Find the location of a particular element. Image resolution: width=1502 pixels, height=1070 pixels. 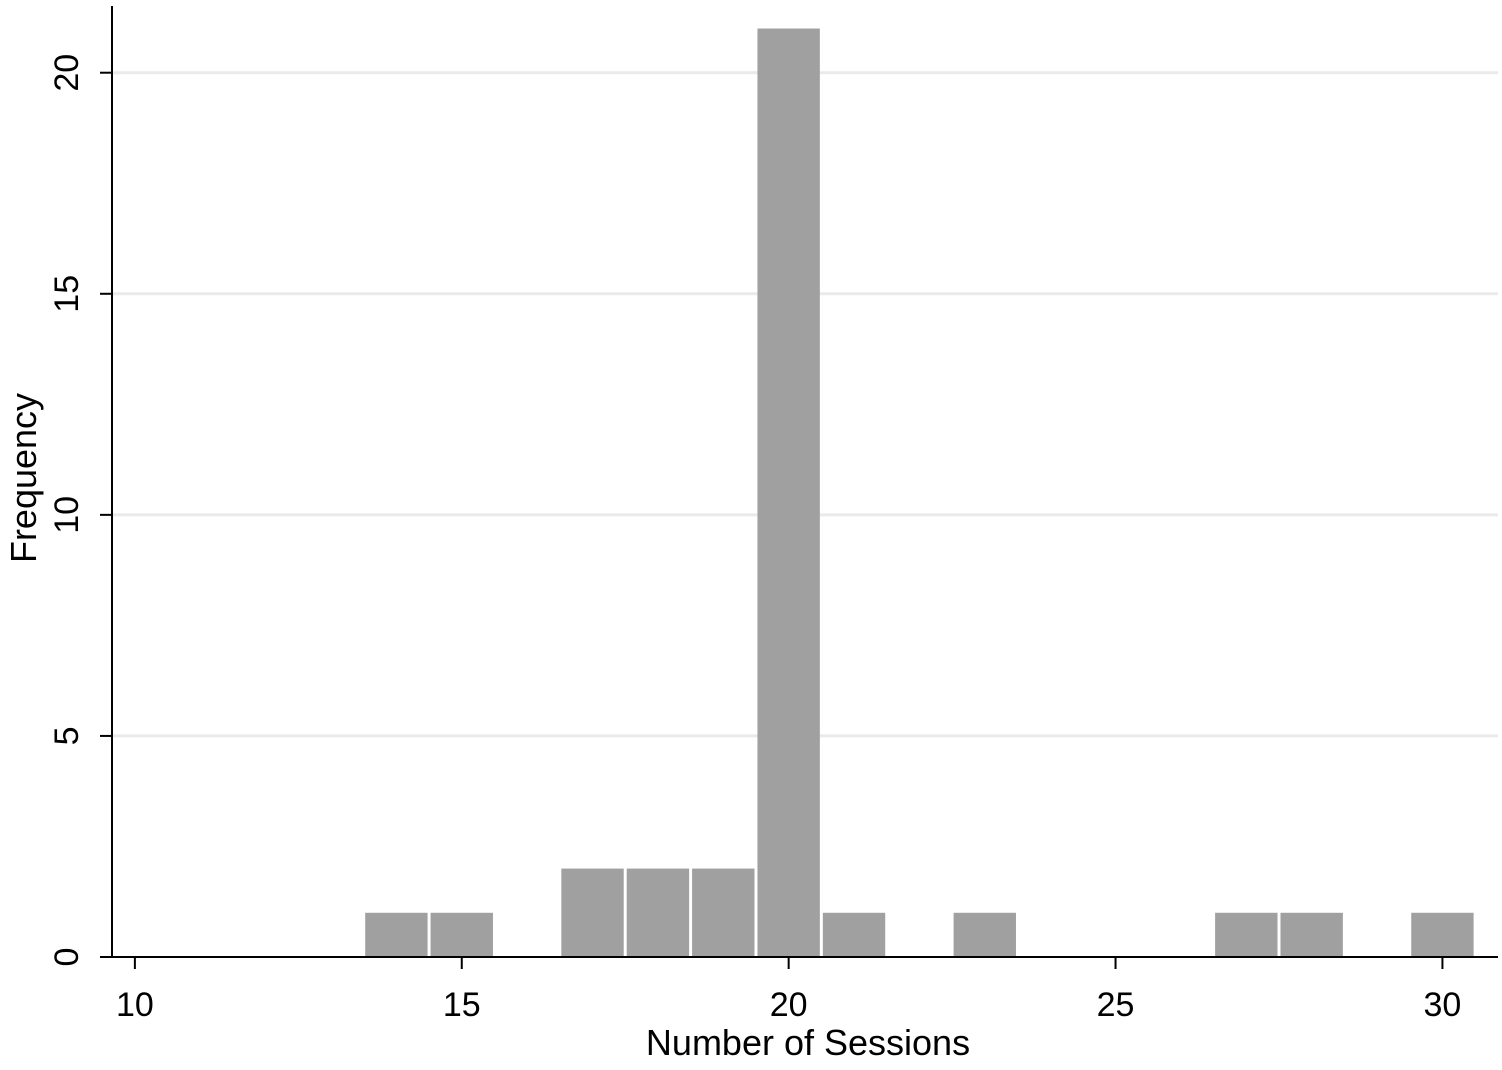

y-axis-title: Frequency is located at coordinates (23, 478).